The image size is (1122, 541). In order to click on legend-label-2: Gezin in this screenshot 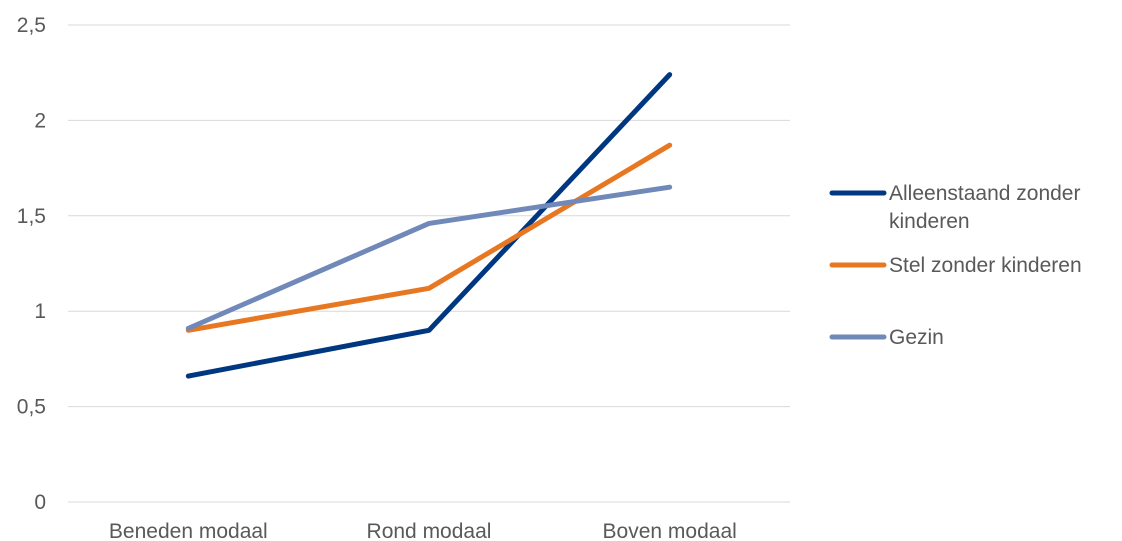, I will do `click(916, 337)`.